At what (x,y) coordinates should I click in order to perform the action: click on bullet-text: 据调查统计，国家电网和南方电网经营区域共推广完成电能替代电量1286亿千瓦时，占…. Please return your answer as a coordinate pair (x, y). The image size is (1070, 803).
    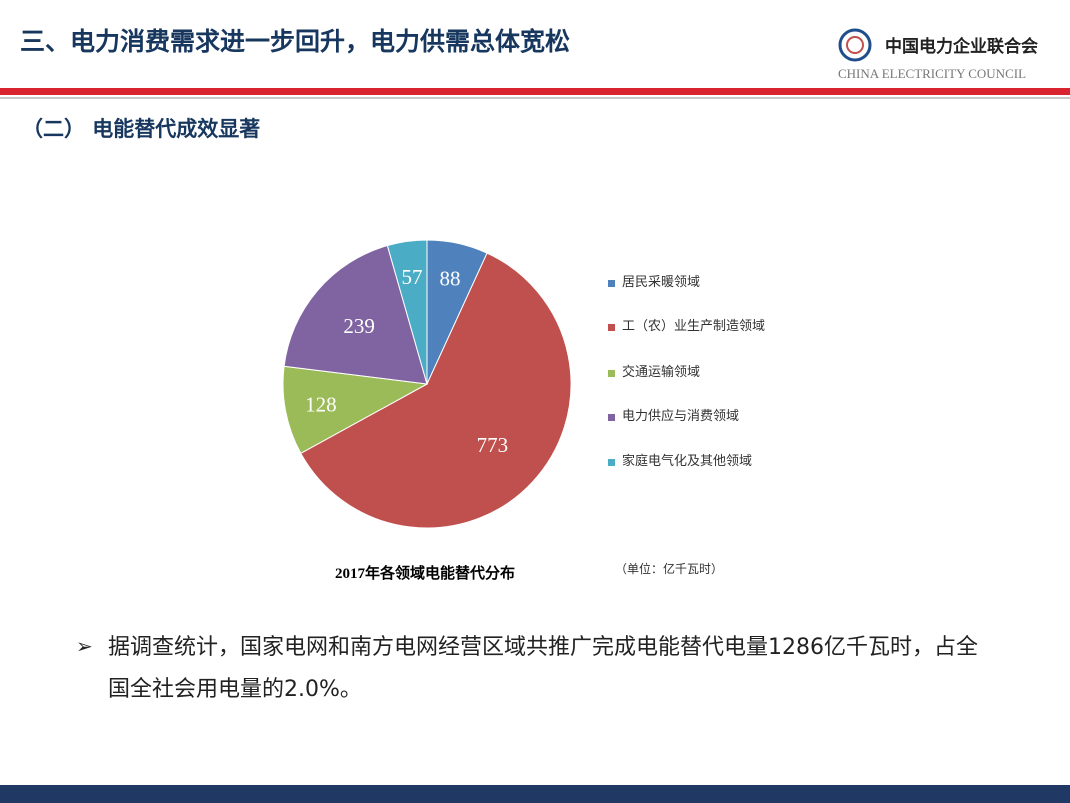
    Looking at the image, I should click on (543, 668).